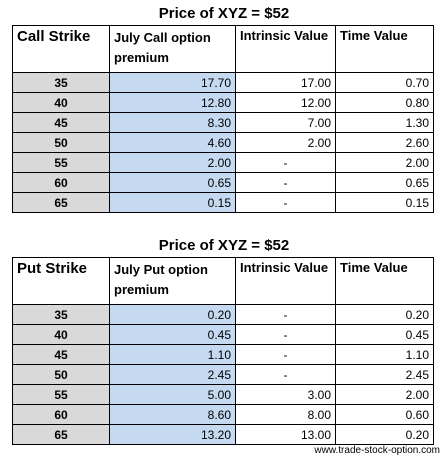 Image resolution: width=448 pixels, height=460 pixels. Describe the element at coordinates (384, 162) in the screenshot. I see `call-time-value-cell: 2.00` at that location.